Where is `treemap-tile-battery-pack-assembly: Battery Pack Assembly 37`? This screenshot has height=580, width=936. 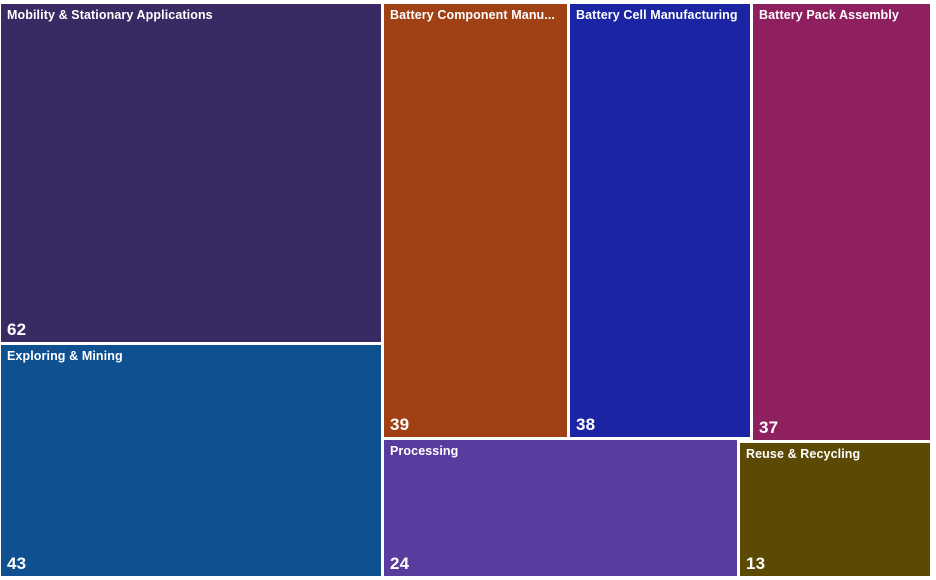
treemap-tile-battery-pack-assembly: Battery Pack Assembly 37 is located at coordinates (841, 222).